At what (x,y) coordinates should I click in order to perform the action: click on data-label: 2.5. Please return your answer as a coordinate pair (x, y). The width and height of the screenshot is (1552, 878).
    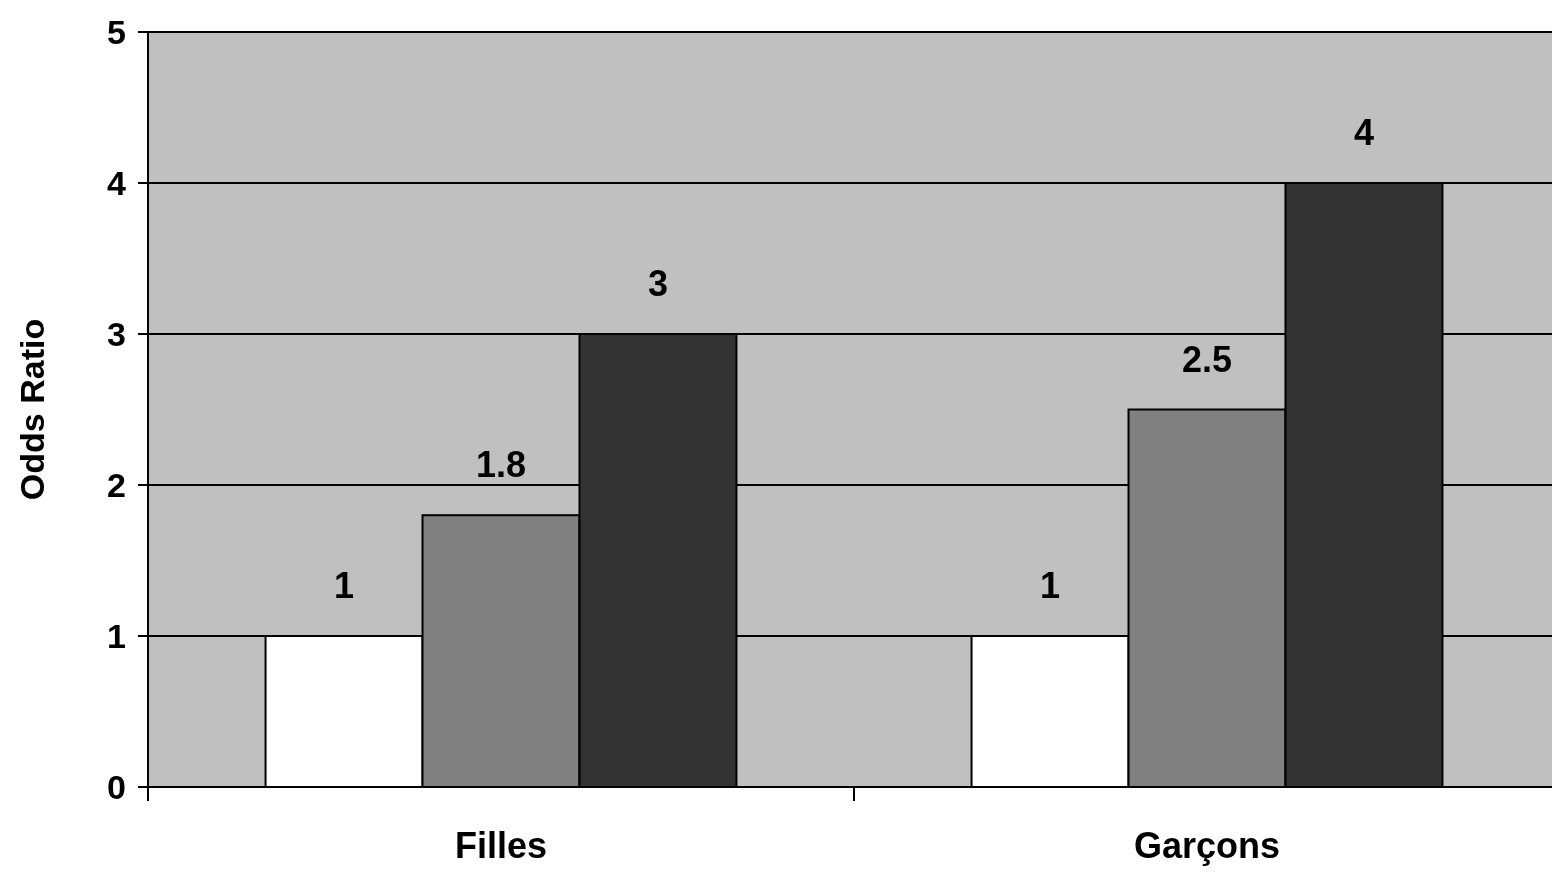
    Looking at the image, I should click on (1207, 359).